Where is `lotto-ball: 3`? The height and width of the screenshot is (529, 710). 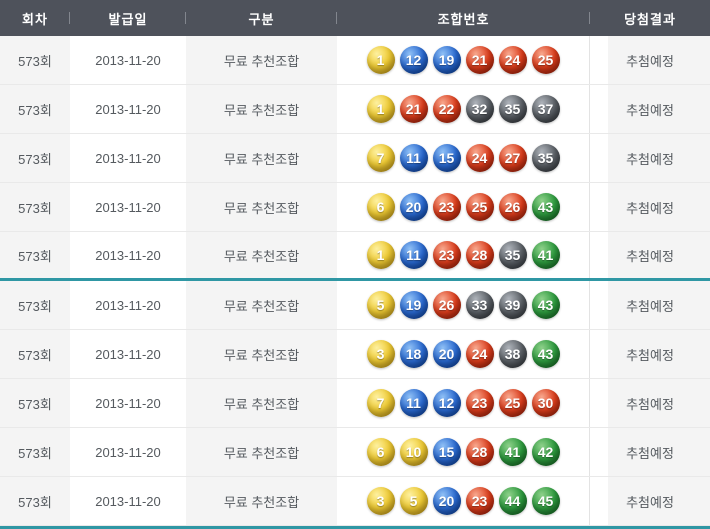
lotto-ball: 3 is located at coordinates (380, 354).